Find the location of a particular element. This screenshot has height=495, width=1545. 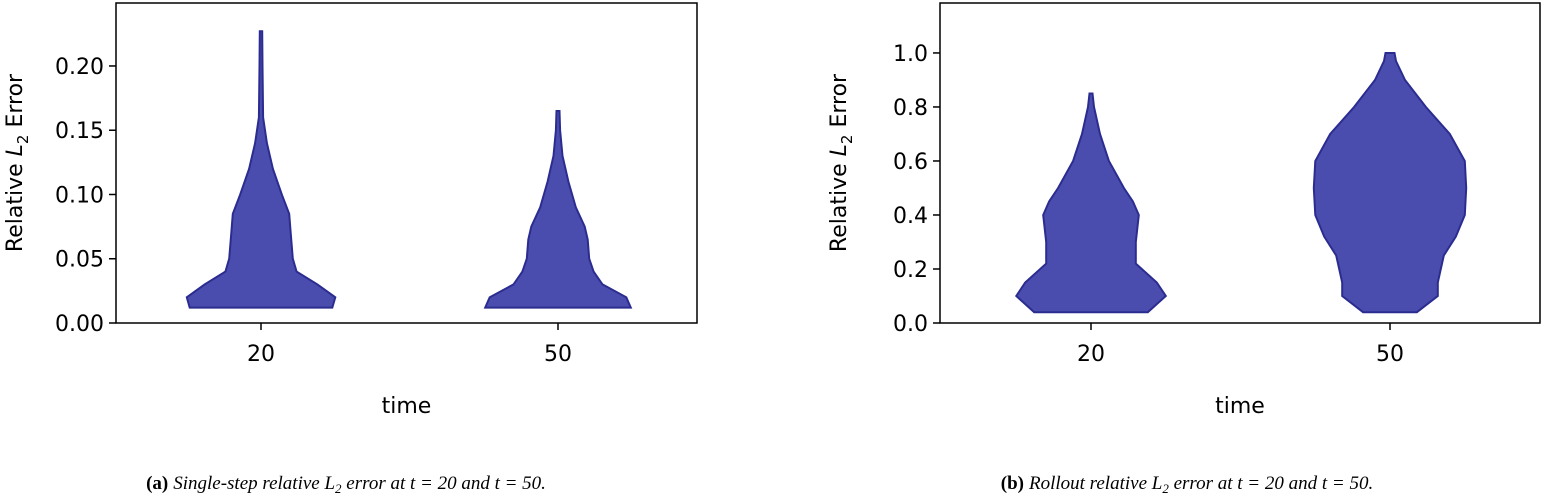

y-tick-label: 0.15 is located at coordinates (79, 131).